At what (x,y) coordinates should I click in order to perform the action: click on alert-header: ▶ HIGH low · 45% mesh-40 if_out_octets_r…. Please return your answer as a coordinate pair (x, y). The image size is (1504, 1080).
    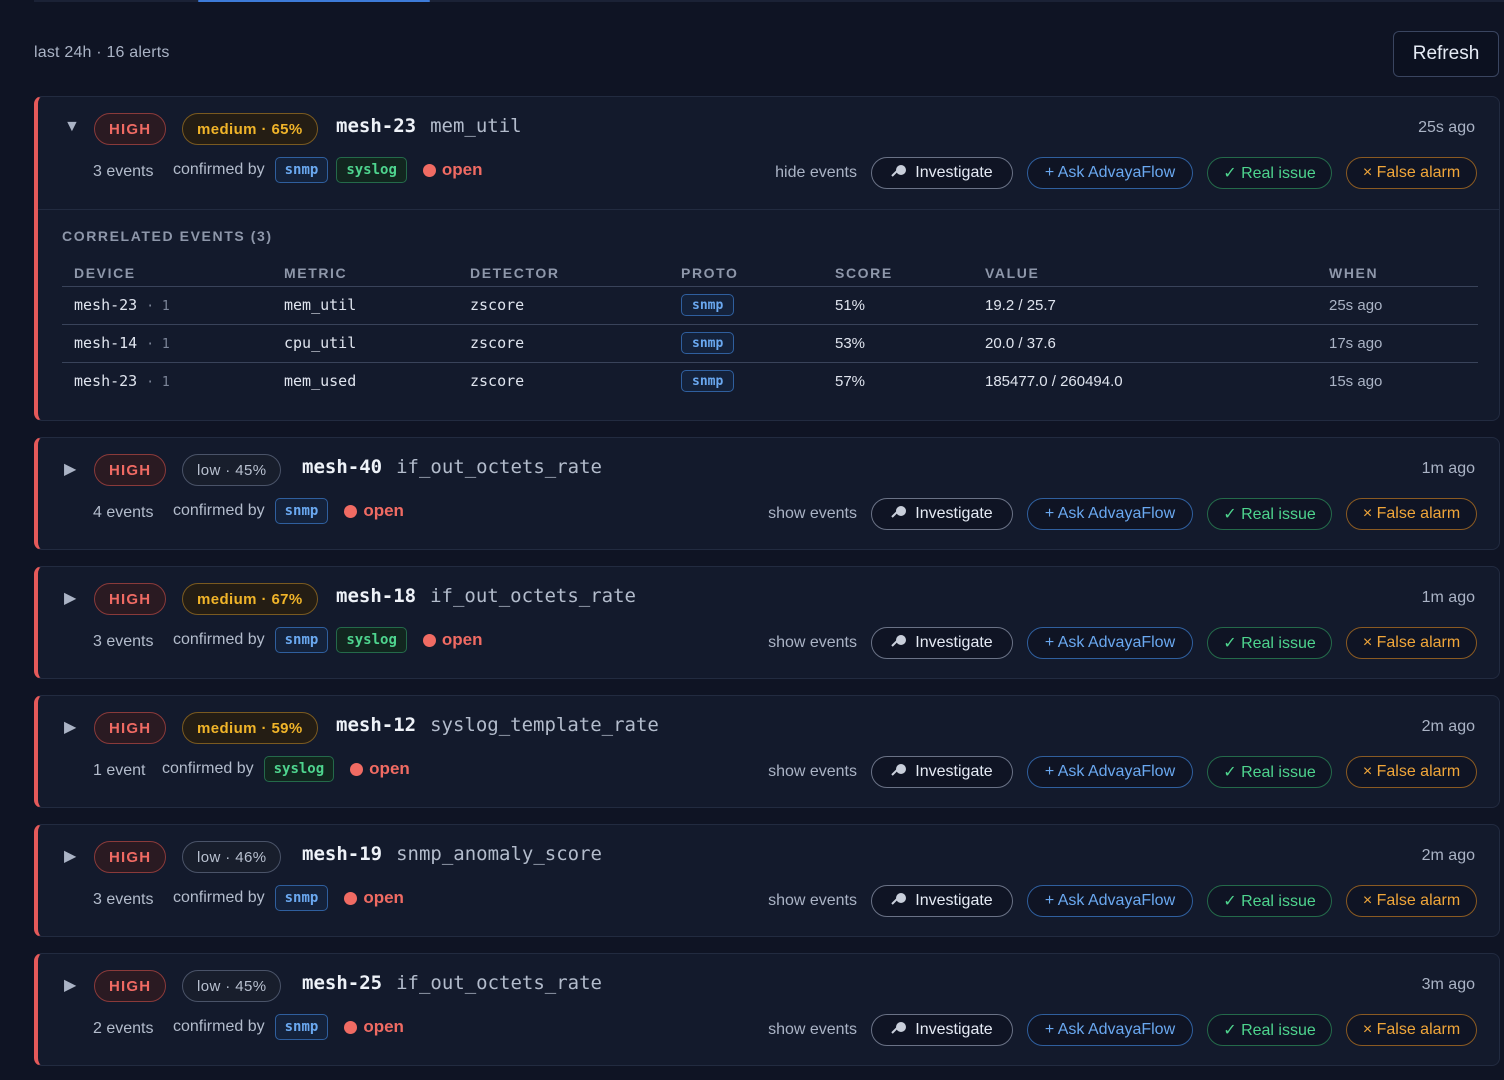
    Looking at the image, I should click on (768, 470).